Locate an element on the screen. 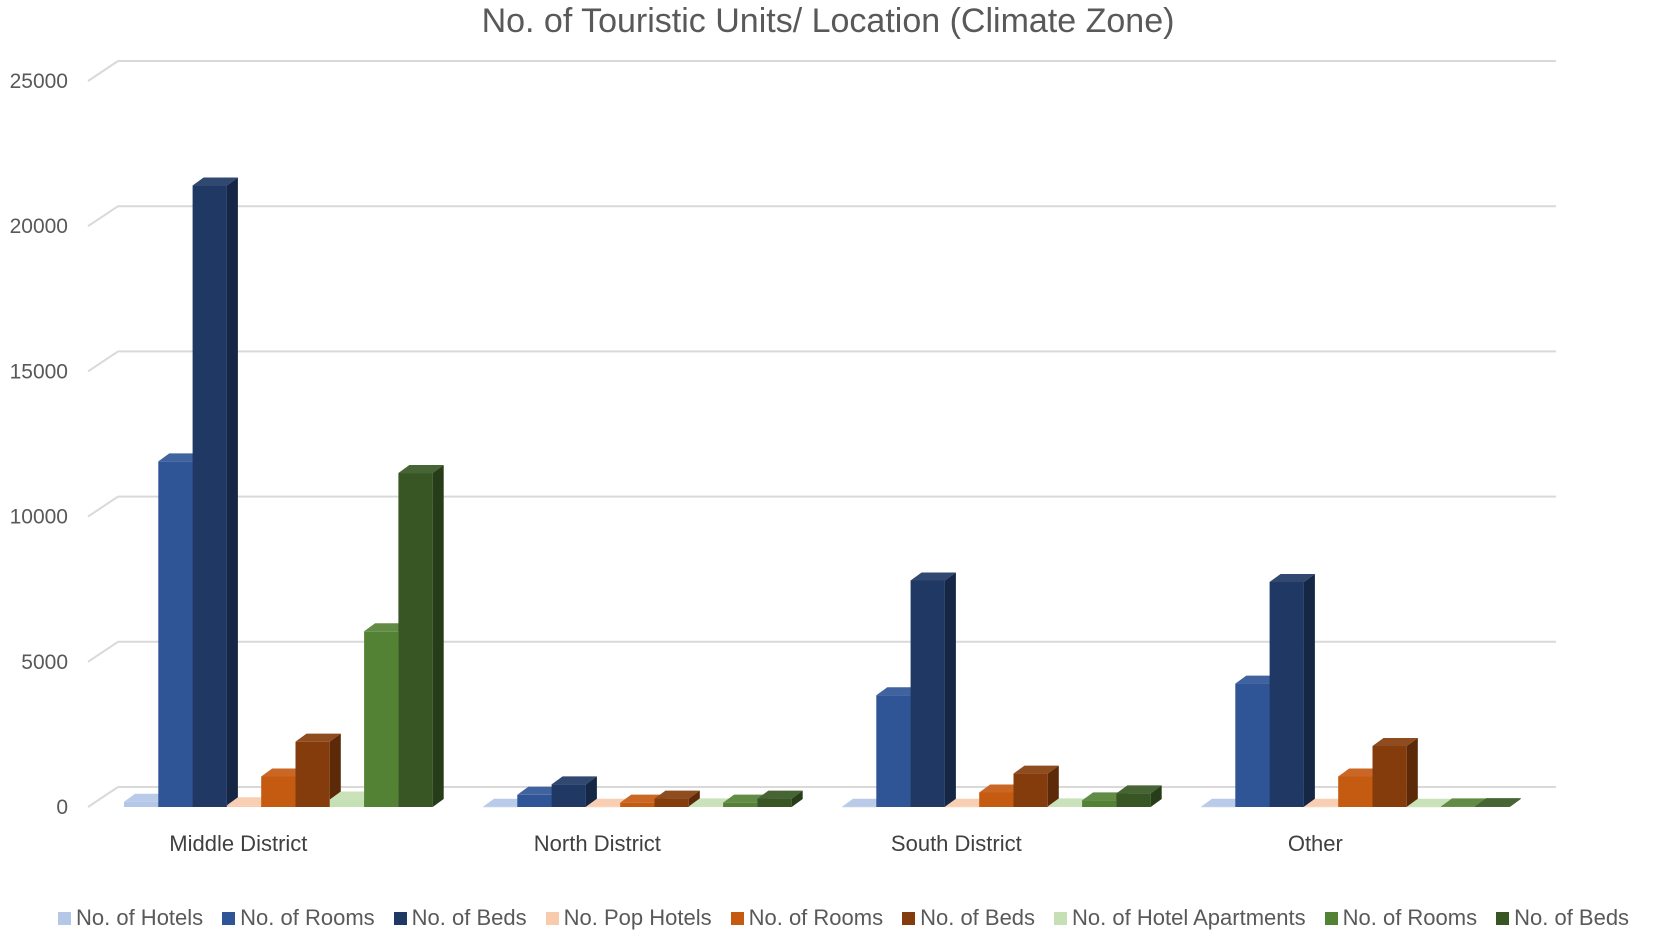 Image resolution: width=1656 pixels, height=930 pixels. y-tick-label: 25000 is located at coordinates (39, 81).